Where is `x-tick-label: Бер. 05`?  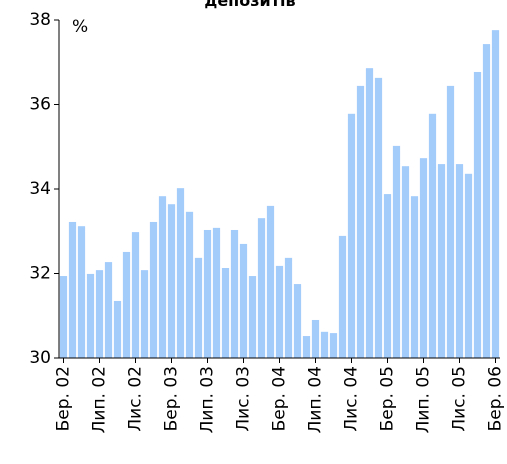 x-tick-label: Бер. 05 is located at coordinates (388, 398).